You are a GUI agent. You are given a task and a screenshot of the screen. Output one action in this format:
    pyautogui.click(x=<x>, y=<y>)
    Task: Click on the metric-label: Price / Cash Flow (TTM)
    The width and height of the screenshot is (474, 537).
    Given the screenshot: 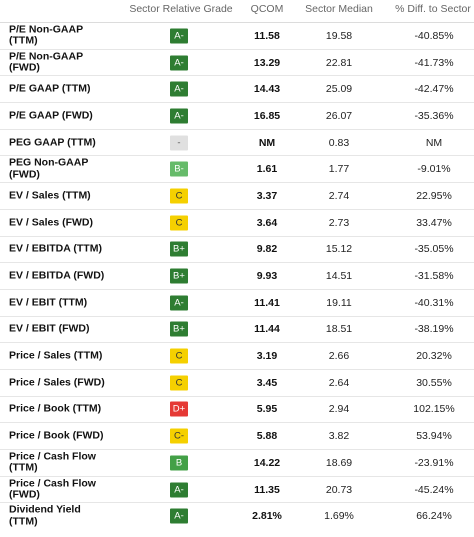 What is the action you would take?
    pyautogui.click(x=52, y=462)
    